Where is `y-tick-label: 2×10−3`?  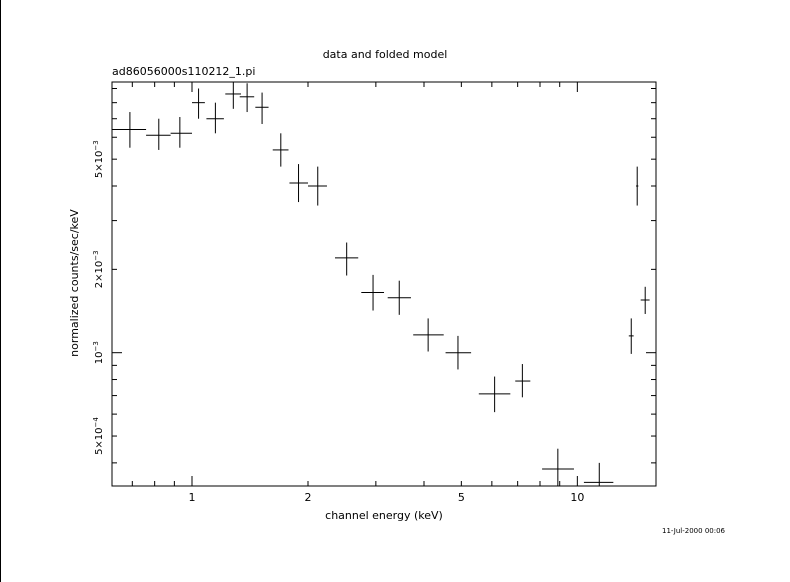 y-tick-label: 2×10−3 is located at coordinates (98, 269).